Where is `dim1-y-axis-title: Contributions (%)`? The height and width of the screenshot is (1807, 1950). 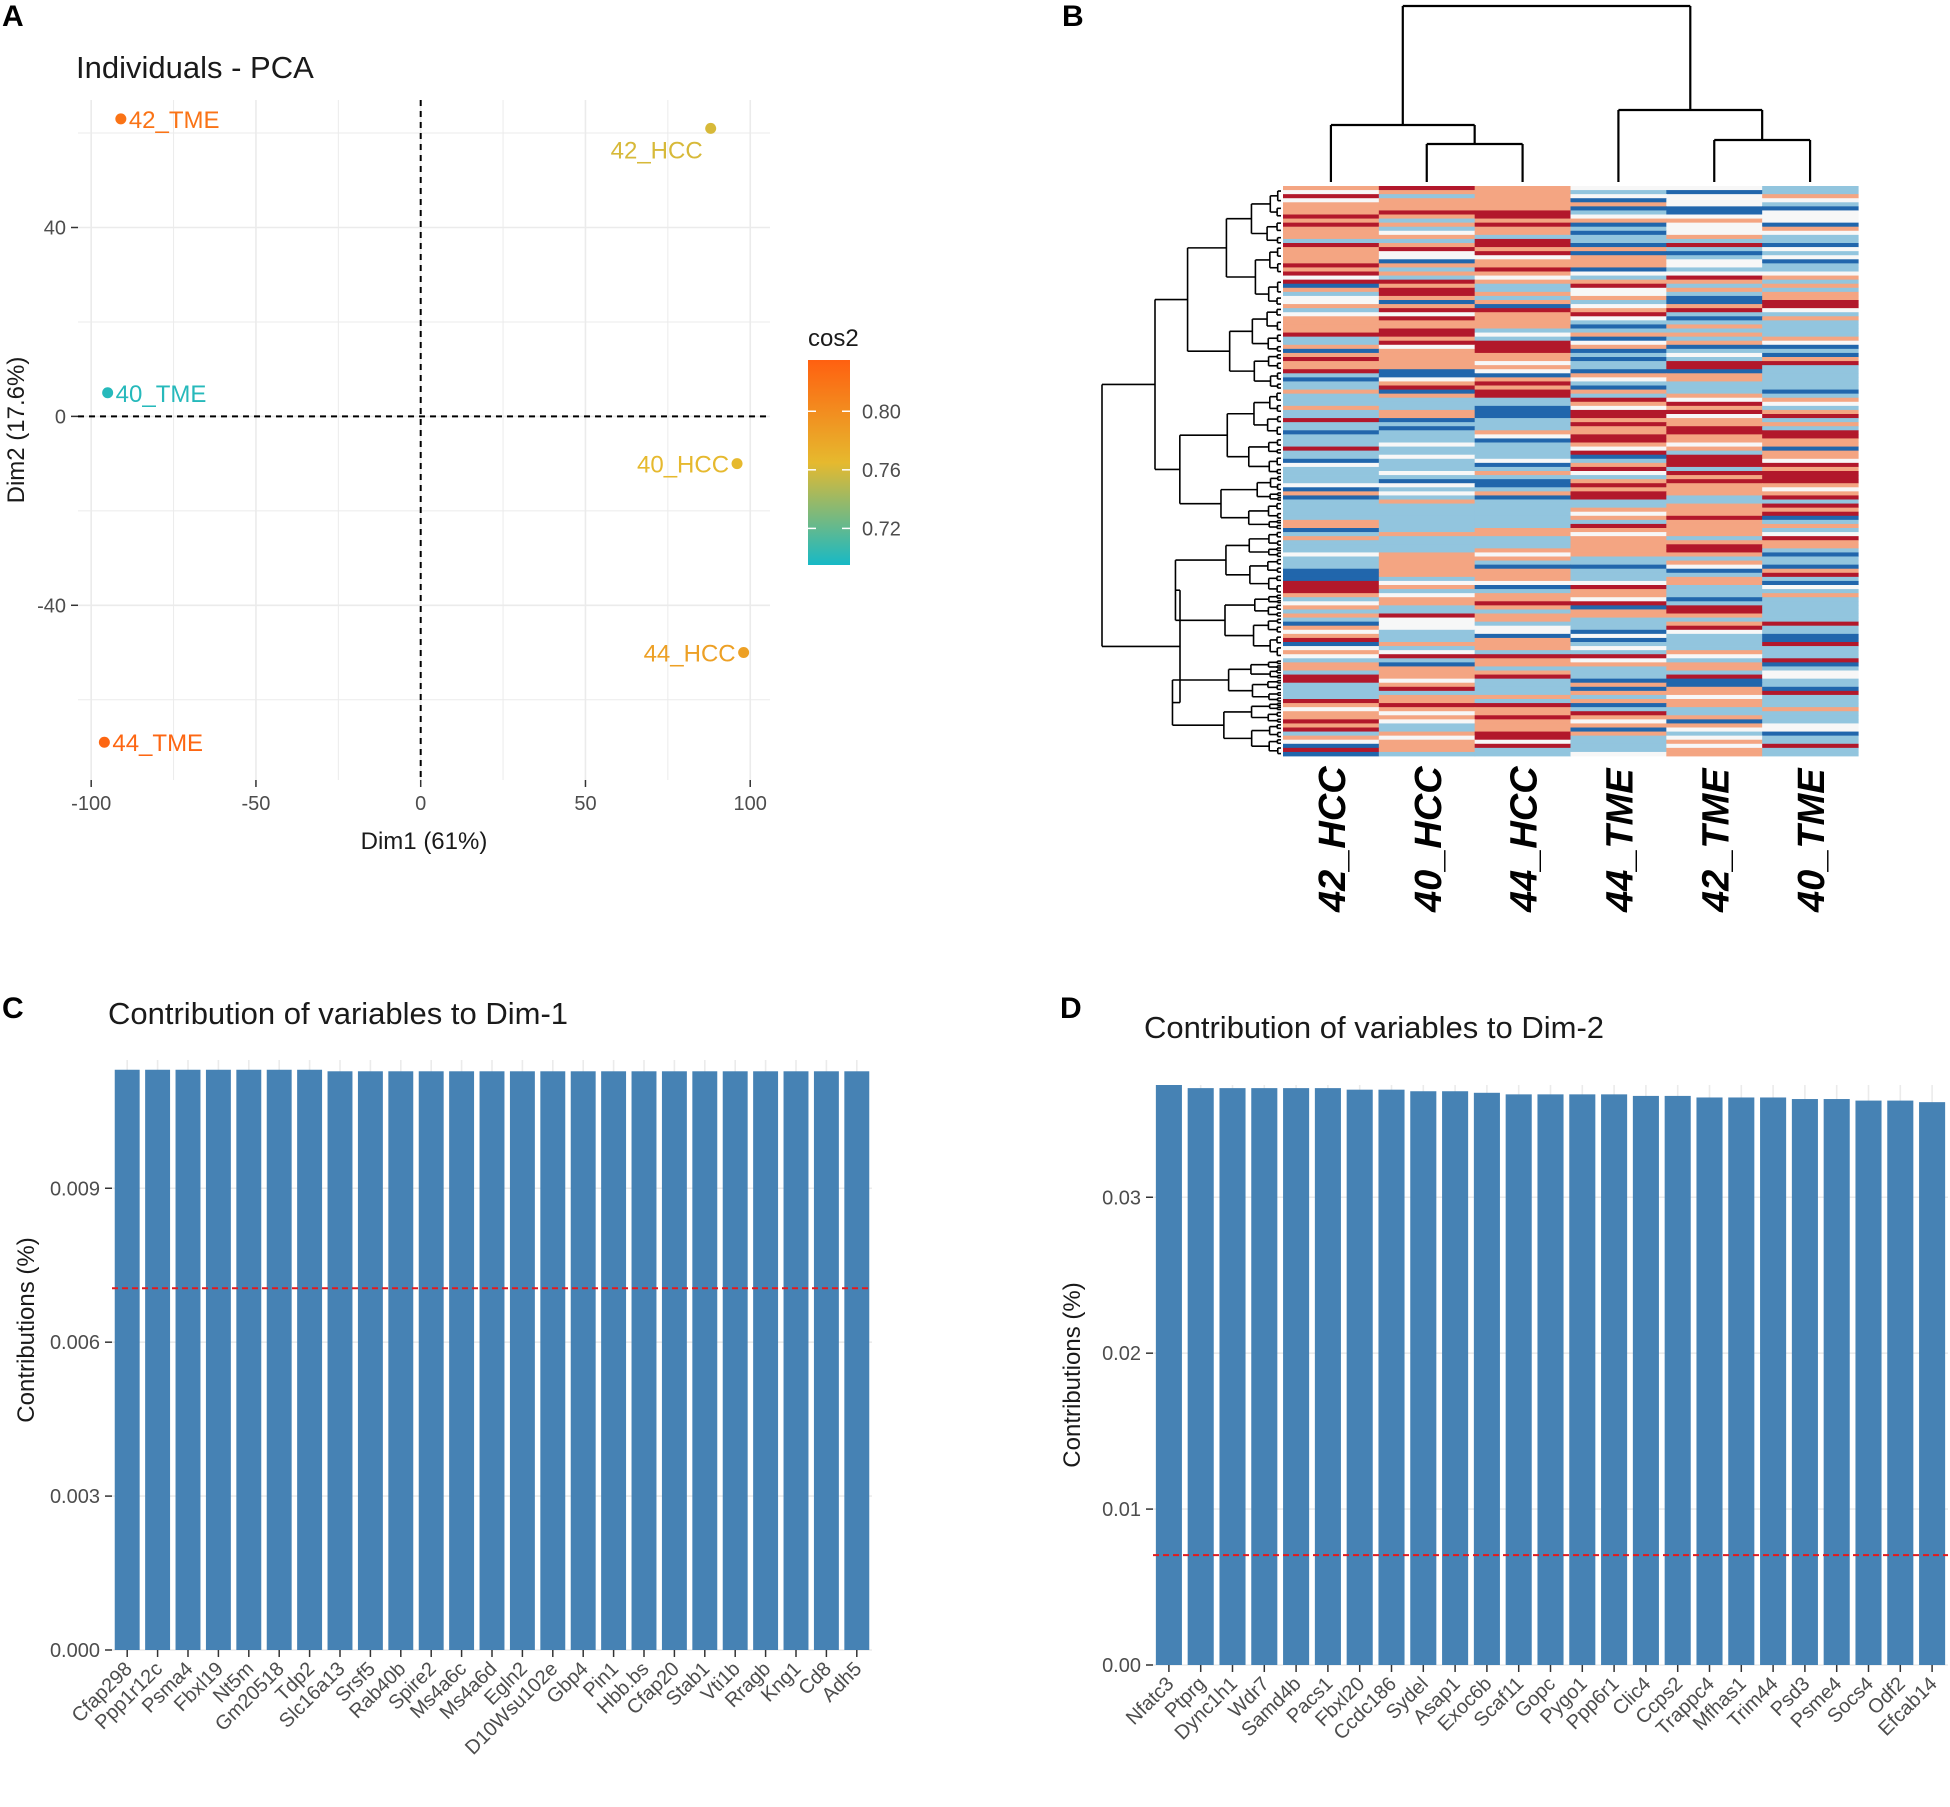
dim1-y-axis-title: Contributions (%) is located at coordinates (26, 1329).